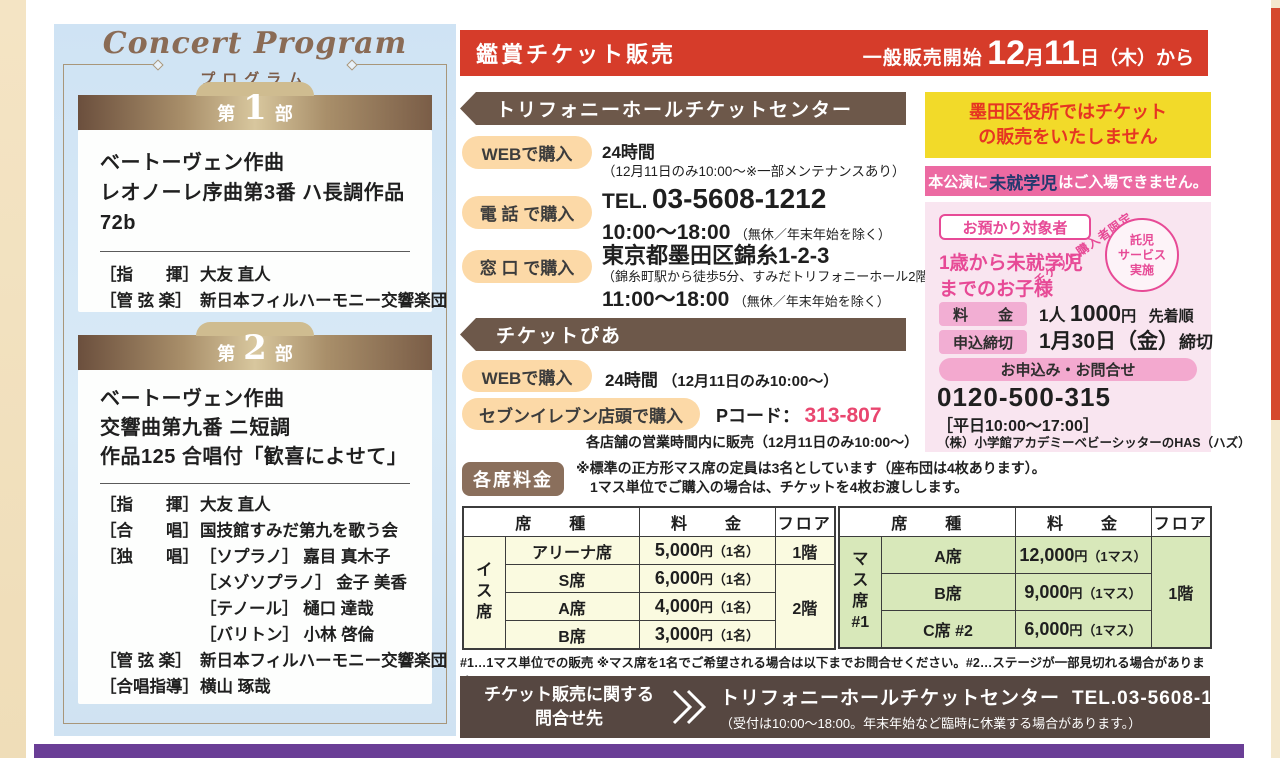 The height and width of the screenshot is (758, 1280). Describe the element at coordinates (1196, 342) in the screenshot. I see `deadline-suffix: 締切` at that location.